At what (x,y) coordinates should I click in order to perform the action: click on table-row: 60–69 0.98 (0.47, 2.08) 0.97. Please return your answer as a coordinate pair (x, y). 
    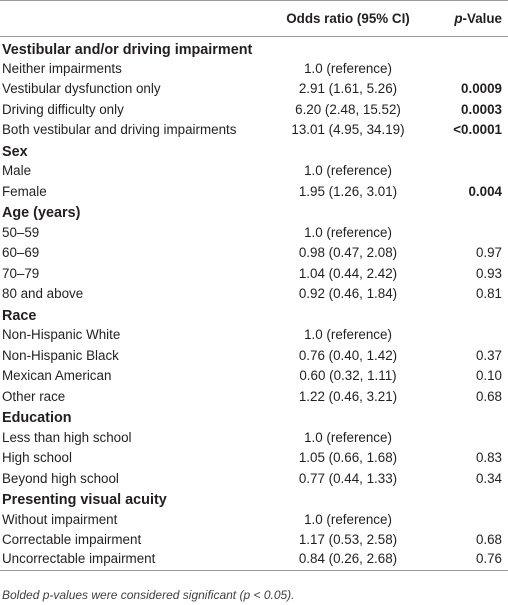
    Looking at the image, I should click on (254, 253).